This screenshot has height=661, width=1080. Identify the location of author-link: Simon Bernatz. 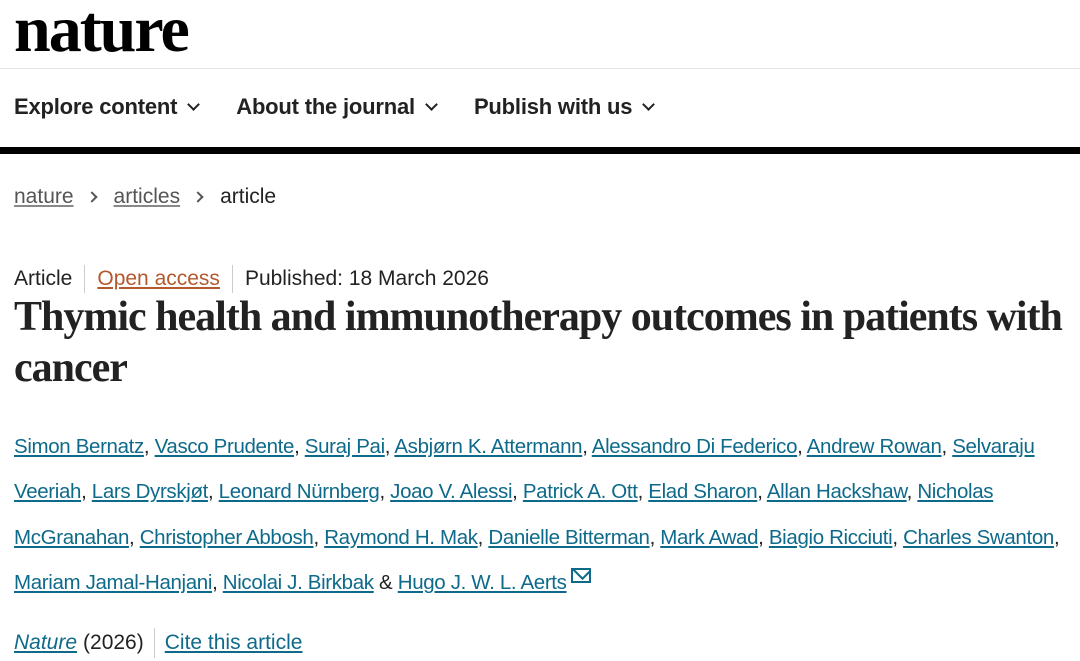
(79, 446).